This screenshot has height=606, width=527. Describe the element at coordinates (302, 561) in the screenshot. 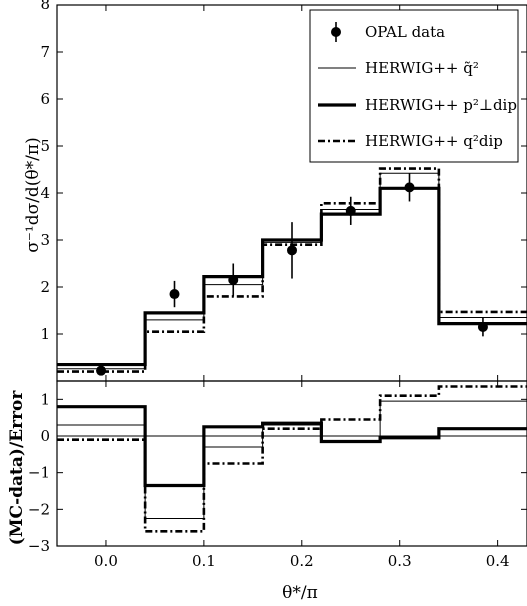

I see `x-tick-label: 0.2` at that location.